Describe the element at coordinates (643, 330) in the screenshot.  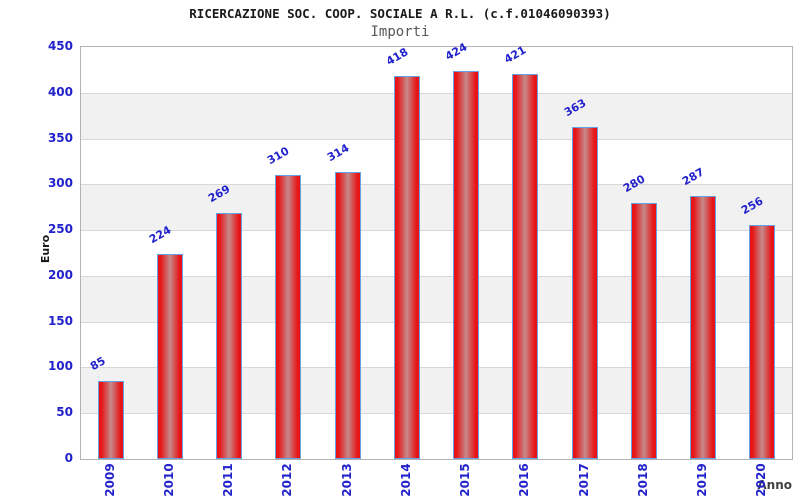
I see `bar-2018` at that location.